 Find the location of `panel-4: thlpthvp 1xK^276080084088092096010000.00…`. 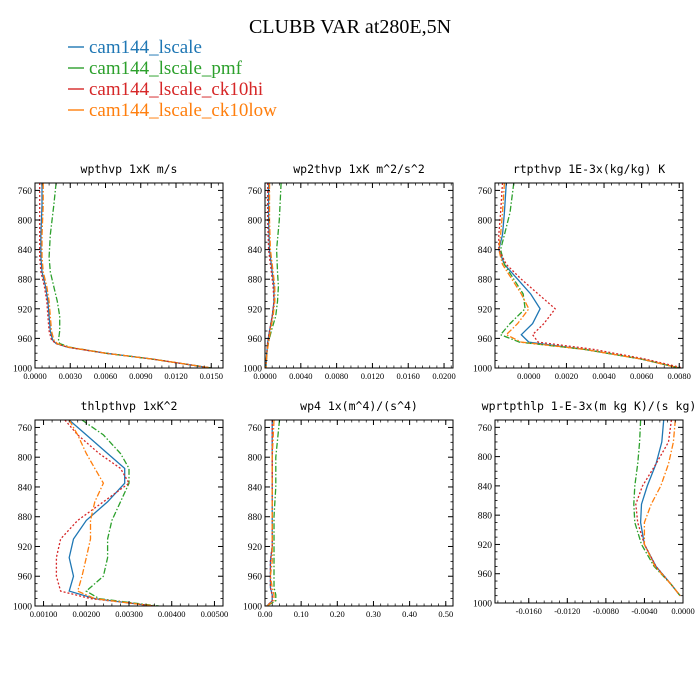

panel-4: thlpthvp 1xK^276080084088092096010000.00… is located at coordinates (120, 509).